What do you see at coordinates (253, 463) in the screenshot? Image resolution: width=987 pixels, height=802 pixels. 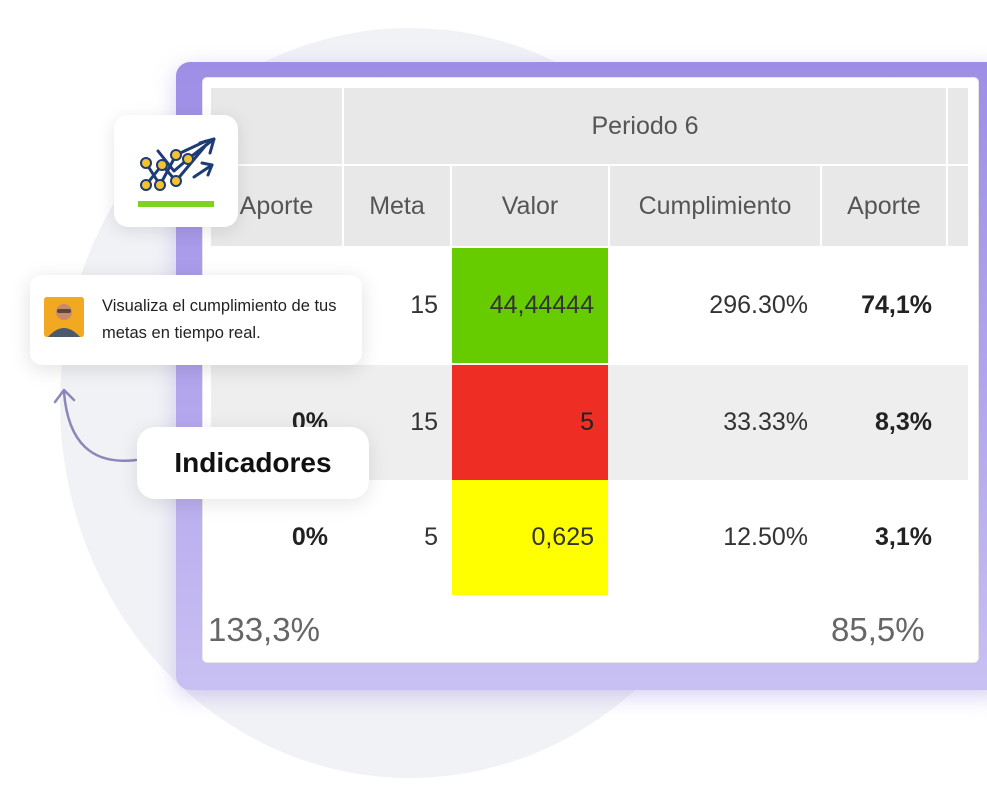 I see `indicadores-badge: Indicadores` at bounding box center [253, 463].